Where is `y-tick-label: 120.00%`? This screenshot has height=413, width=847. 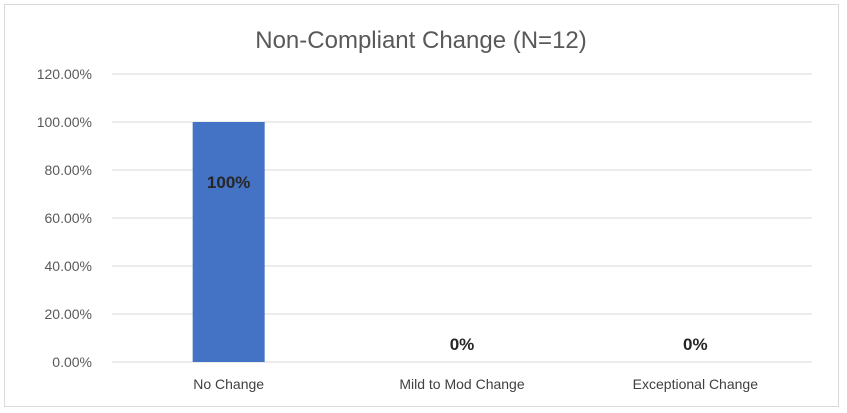
y-tick-label: 120.00% is located at coordinates (64, 74).